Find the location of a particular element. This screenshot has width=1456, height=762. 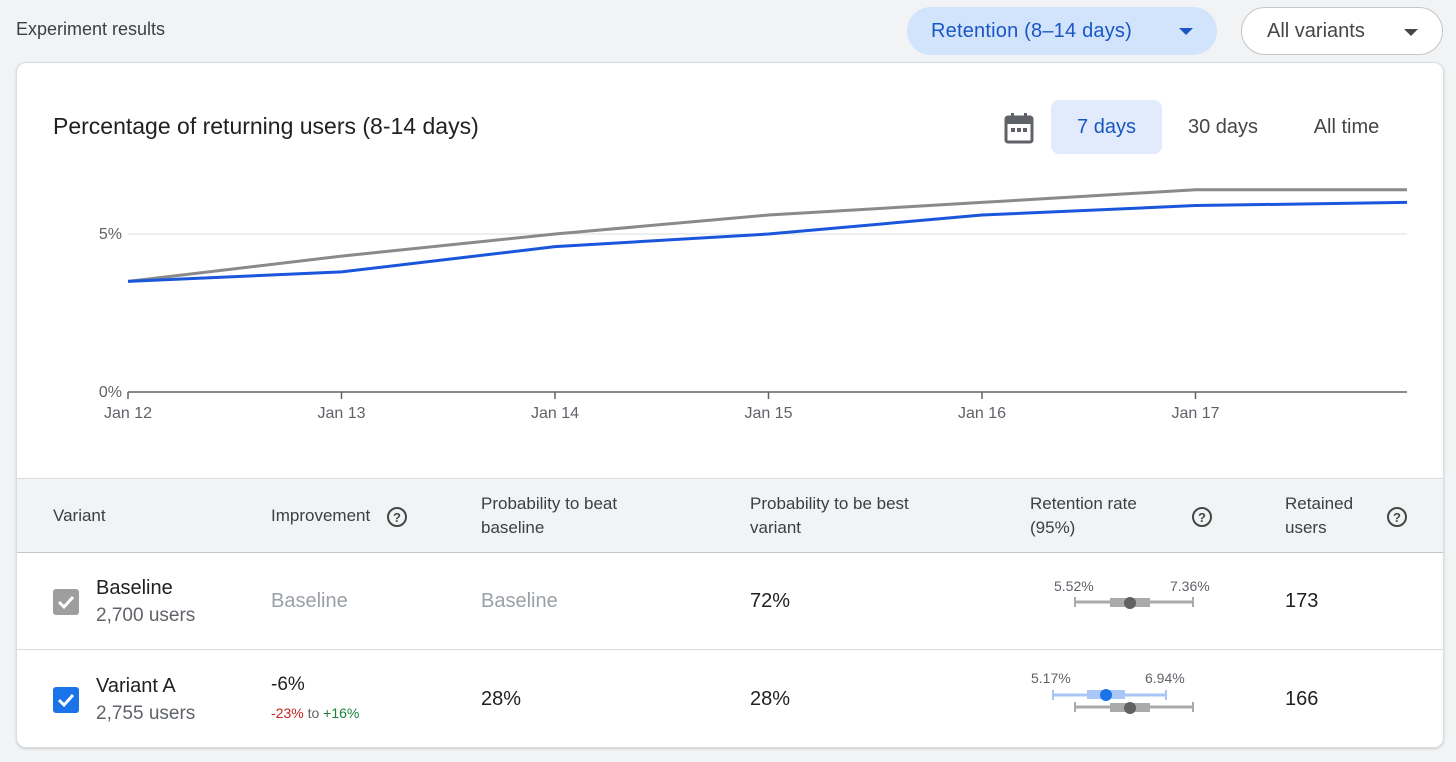

improvement-range: -23% to +16% is located at coordinates (315, 713).